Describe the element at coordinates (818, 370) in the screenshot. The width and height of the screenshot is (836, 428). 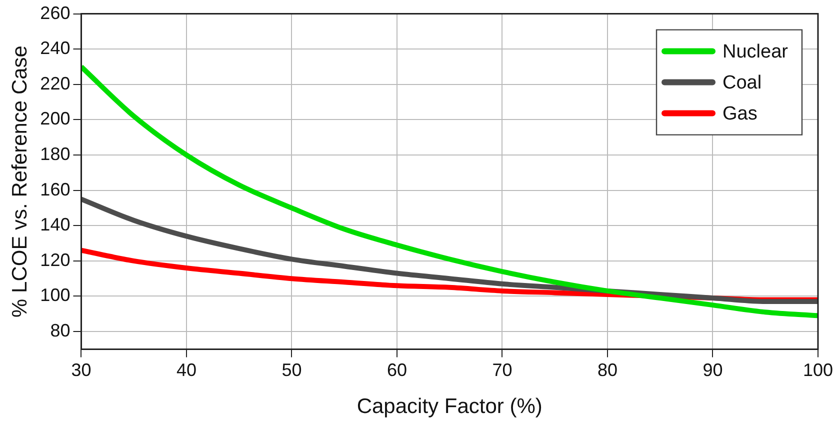
I see `x-tick-label: 100` at that location.